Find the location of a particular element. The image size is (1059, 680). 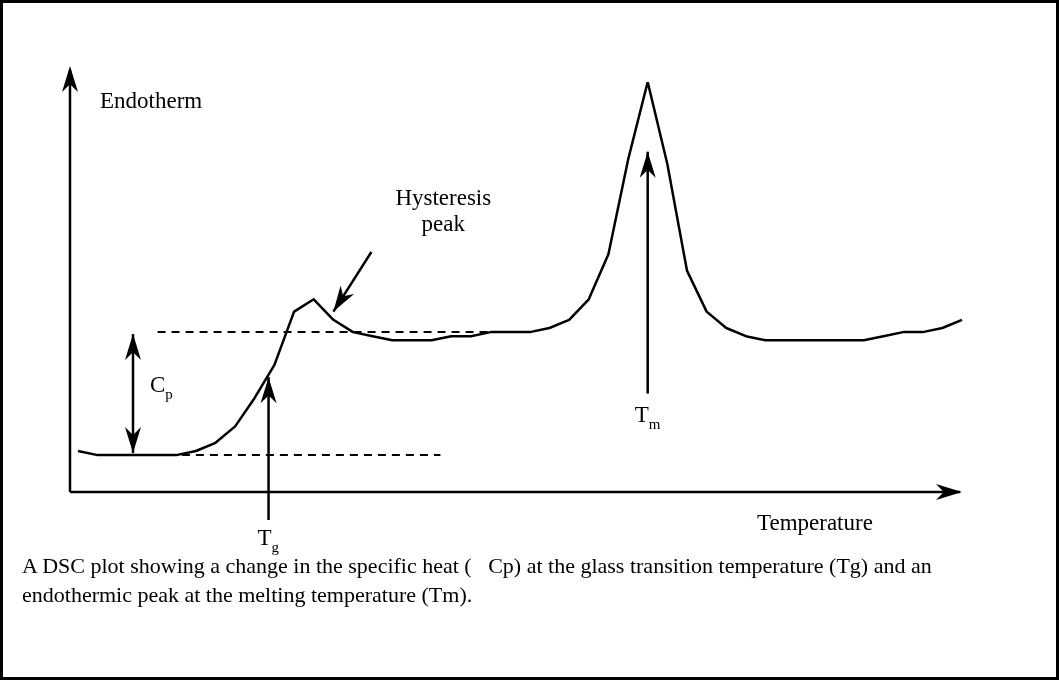

annotation: Hysteresis peak is located at coordinates (443, 211).